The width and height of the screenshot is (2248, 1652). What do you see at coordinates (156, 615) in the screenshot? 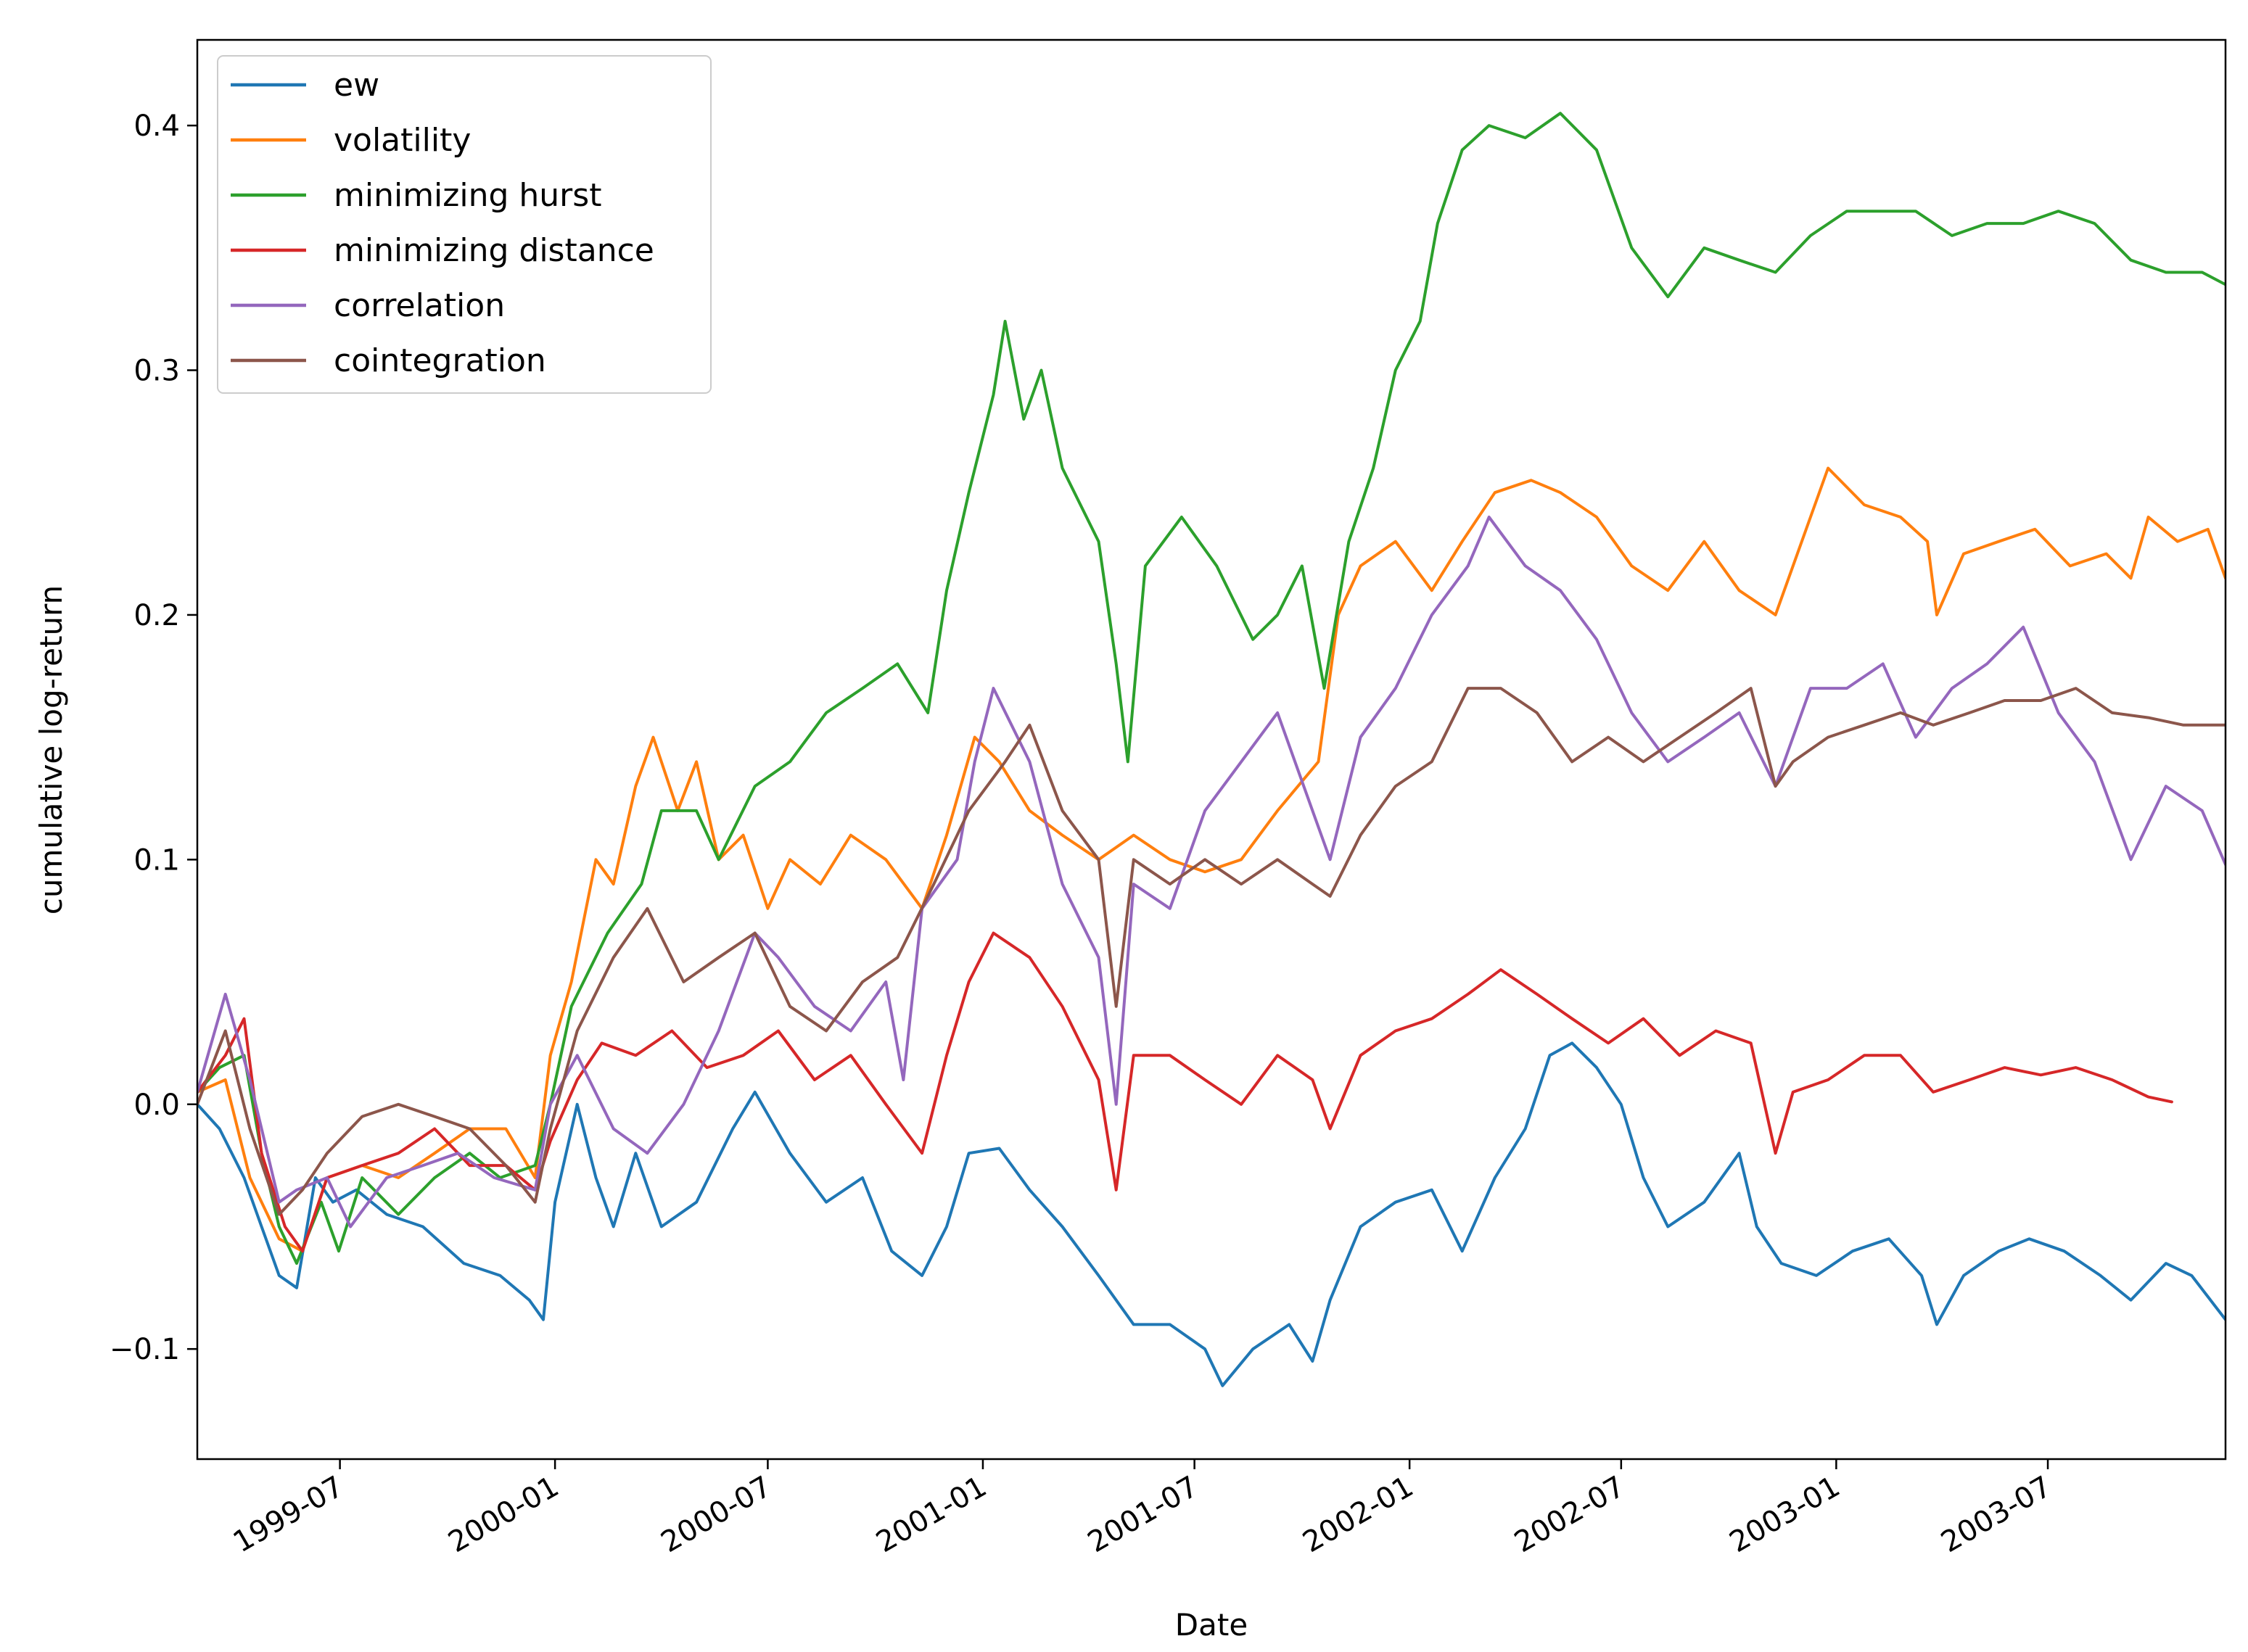
I see `y-tick-label: 0.2` at bounding box center [156, 615].